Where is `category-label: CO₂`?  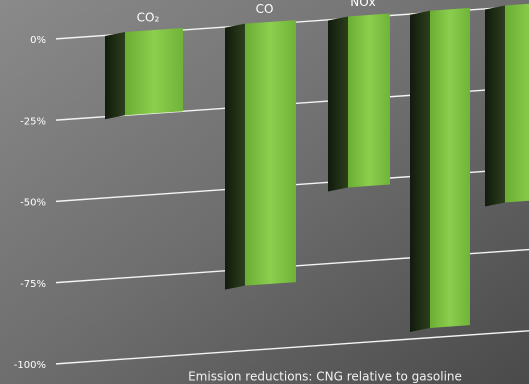 category-label: CO₂ is located at coordinates (148, 18).